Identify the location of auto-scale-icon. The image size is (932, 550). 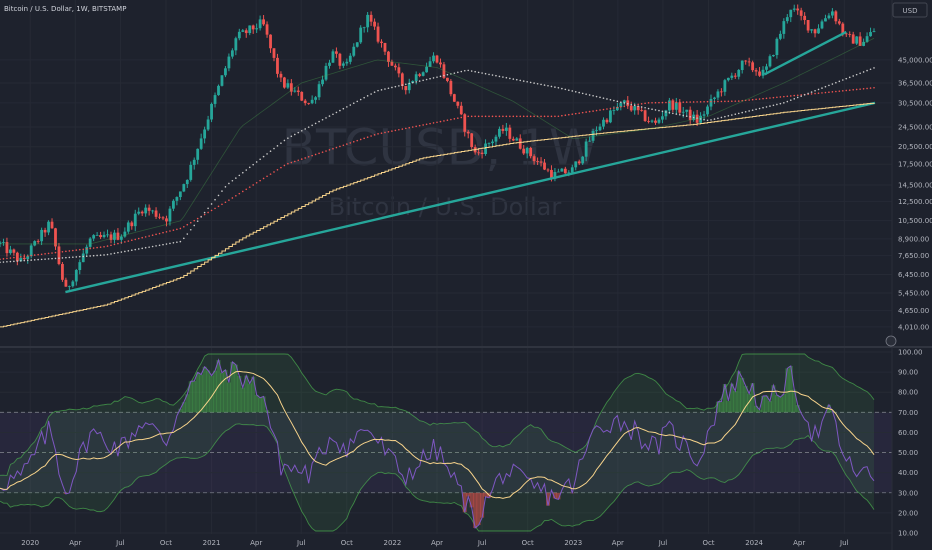
(891, 341).